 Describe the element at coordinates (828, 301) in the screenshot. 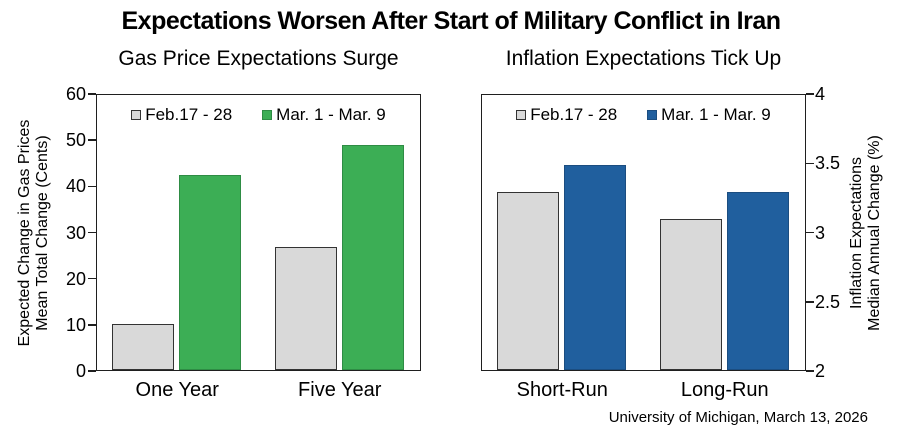

I see `y-axis-tick-label: 2.5` at that location.